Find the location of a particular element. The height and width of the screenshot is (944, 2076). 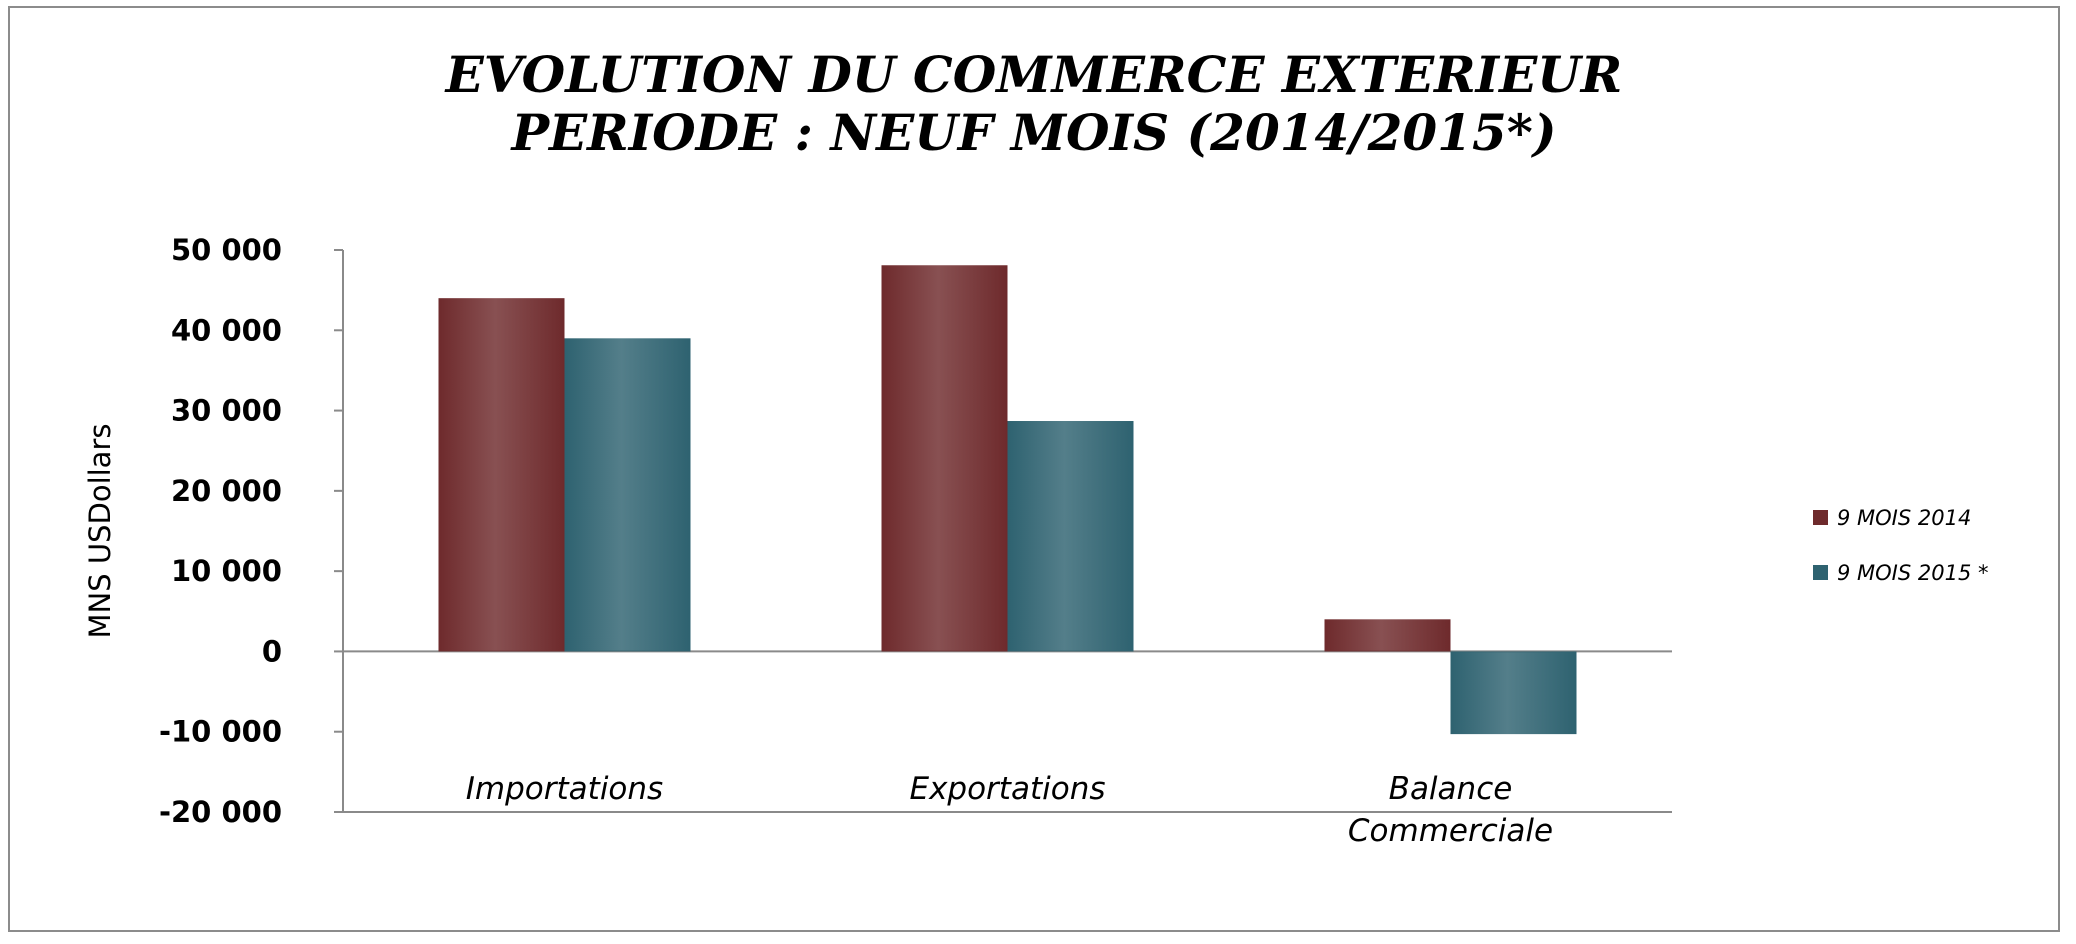

chart-title-line-2: PERIODE : NEUF MOIS (2014/2015*) is located at coordinates (1034, 132).